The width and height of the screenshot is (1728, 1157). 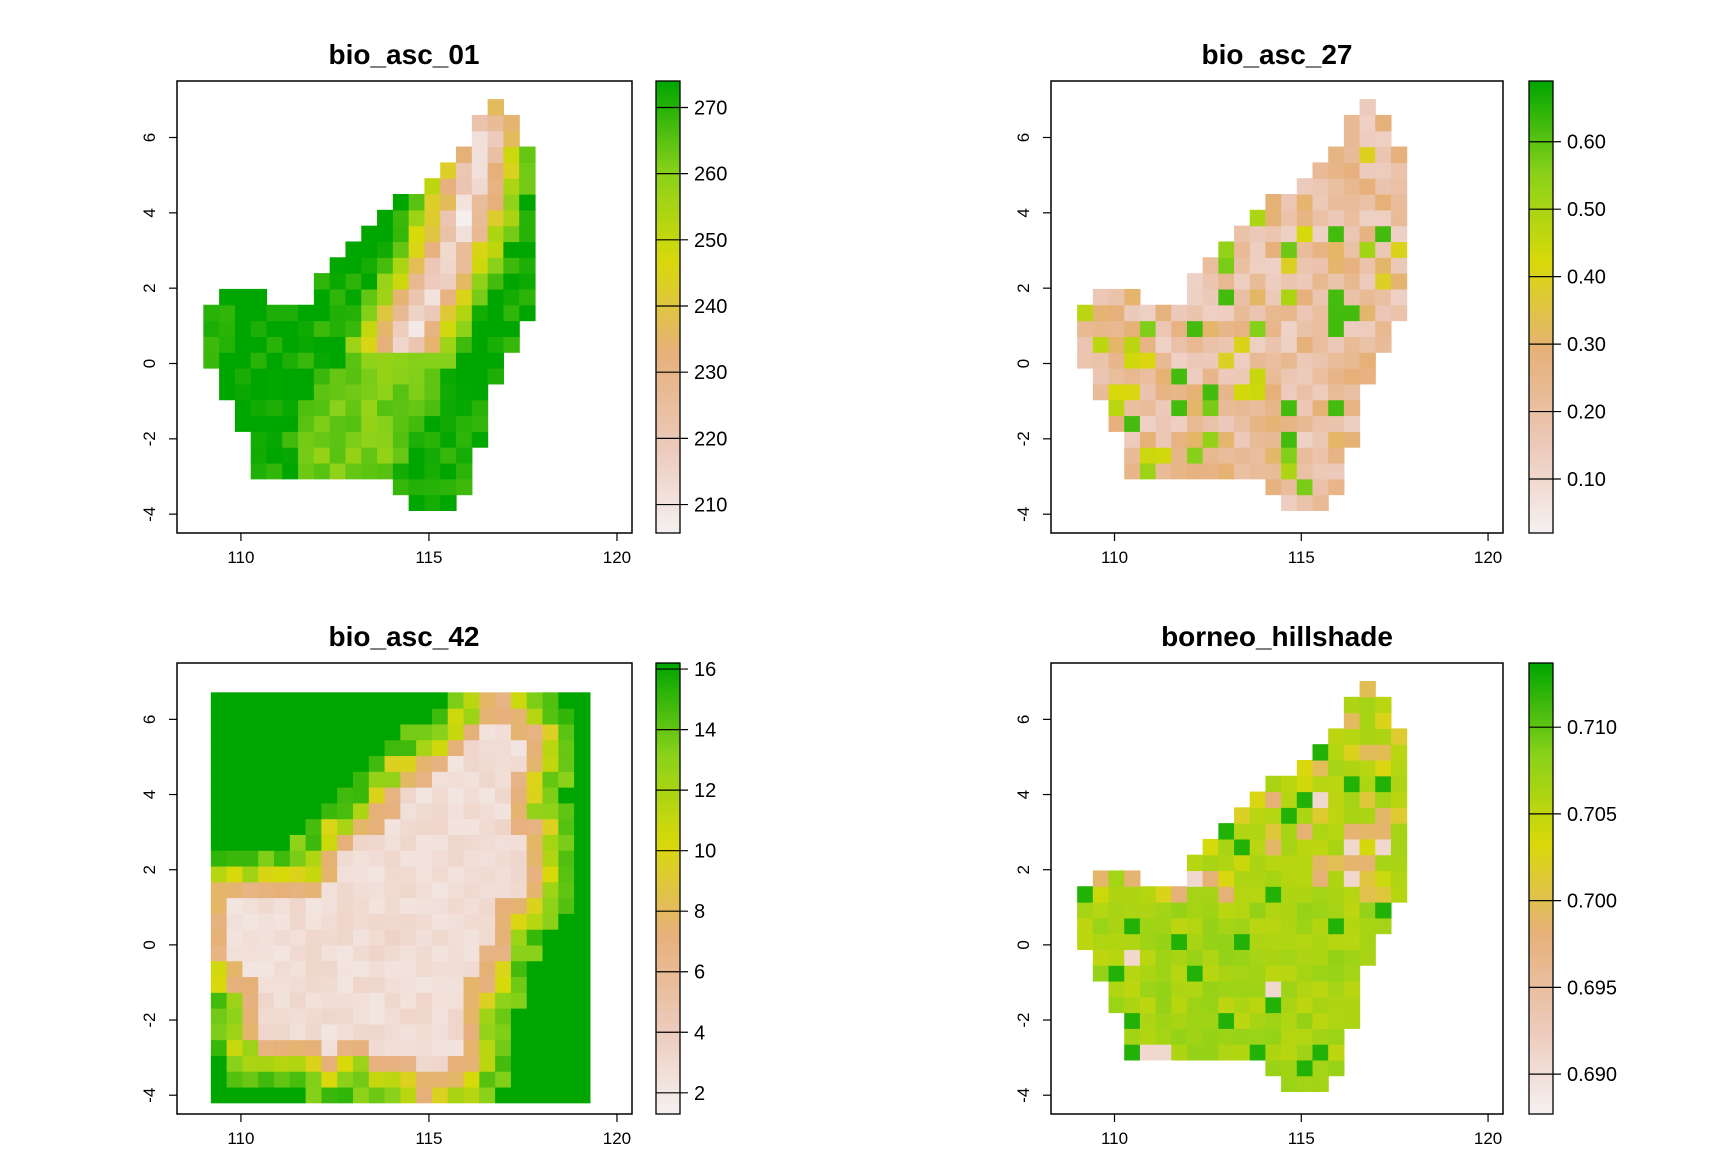 I want to click on y-tick-label: 0, so click(x=1023, y=944).